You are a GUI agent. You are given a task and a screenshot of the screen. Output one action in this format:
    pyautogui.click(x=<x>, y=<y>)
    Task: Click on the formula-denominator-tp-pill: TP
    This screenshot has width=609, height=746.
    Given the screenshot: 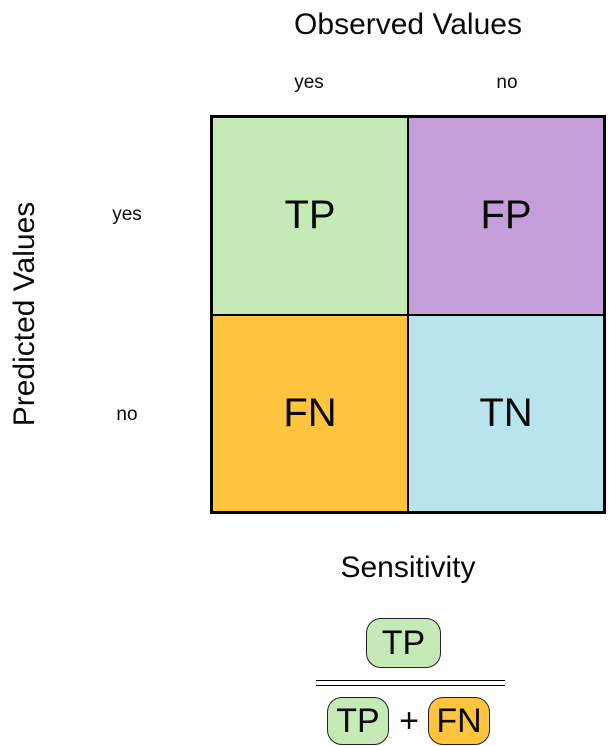 What is the action you would take?
    pyautogui.click(x=358, y=721)
    